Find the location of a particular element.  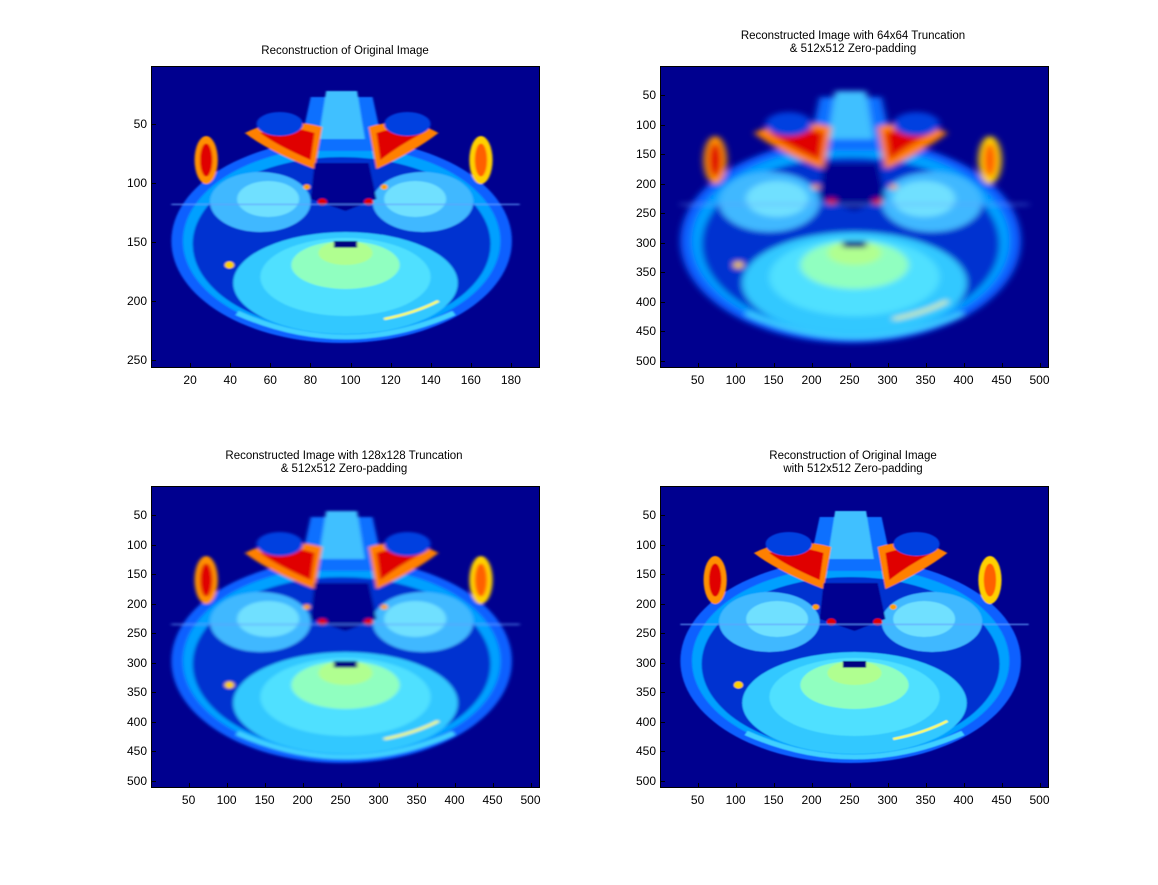

x-tick-label: 300 is located at coordinates (378, 800).